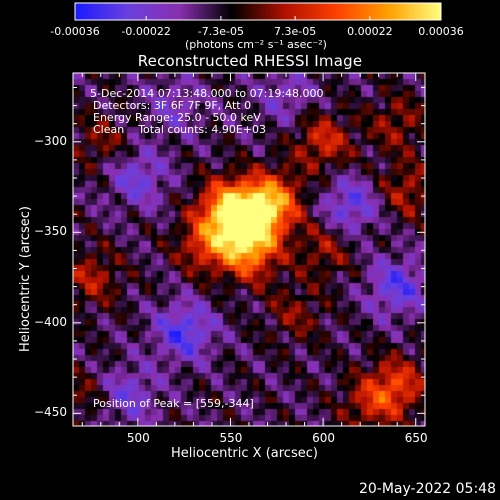  What do you see at coordinates (25, 279) in the screenshot?
I see `y-axis-label: Heliocentric Y (arcsec)` at bounding box center [25, 279].